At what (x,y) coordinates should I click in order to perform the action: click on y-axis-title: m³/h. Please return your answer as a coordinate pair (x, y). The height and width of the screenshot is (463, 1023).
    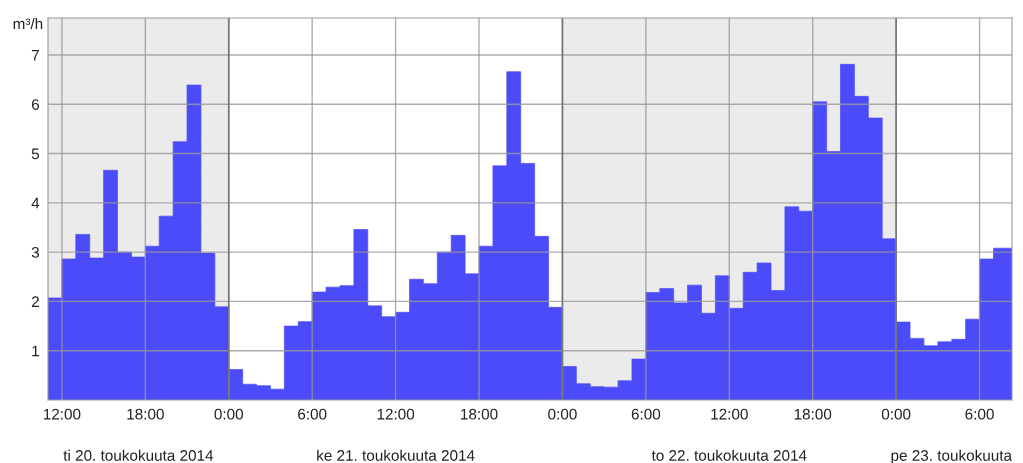
    Looking at the image, I should click on (28, 24).